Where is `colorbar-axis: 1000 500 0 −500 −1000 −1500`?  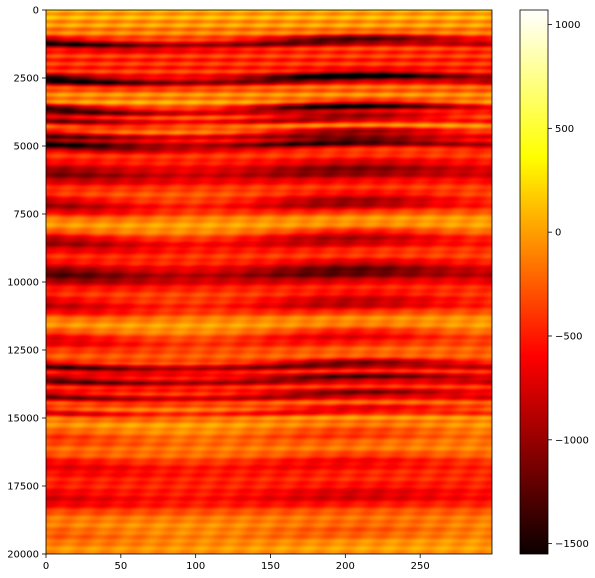
colorbar-axis: 1000 500 0 −500 −1000 −1500 is located at coordinates (568, 285).